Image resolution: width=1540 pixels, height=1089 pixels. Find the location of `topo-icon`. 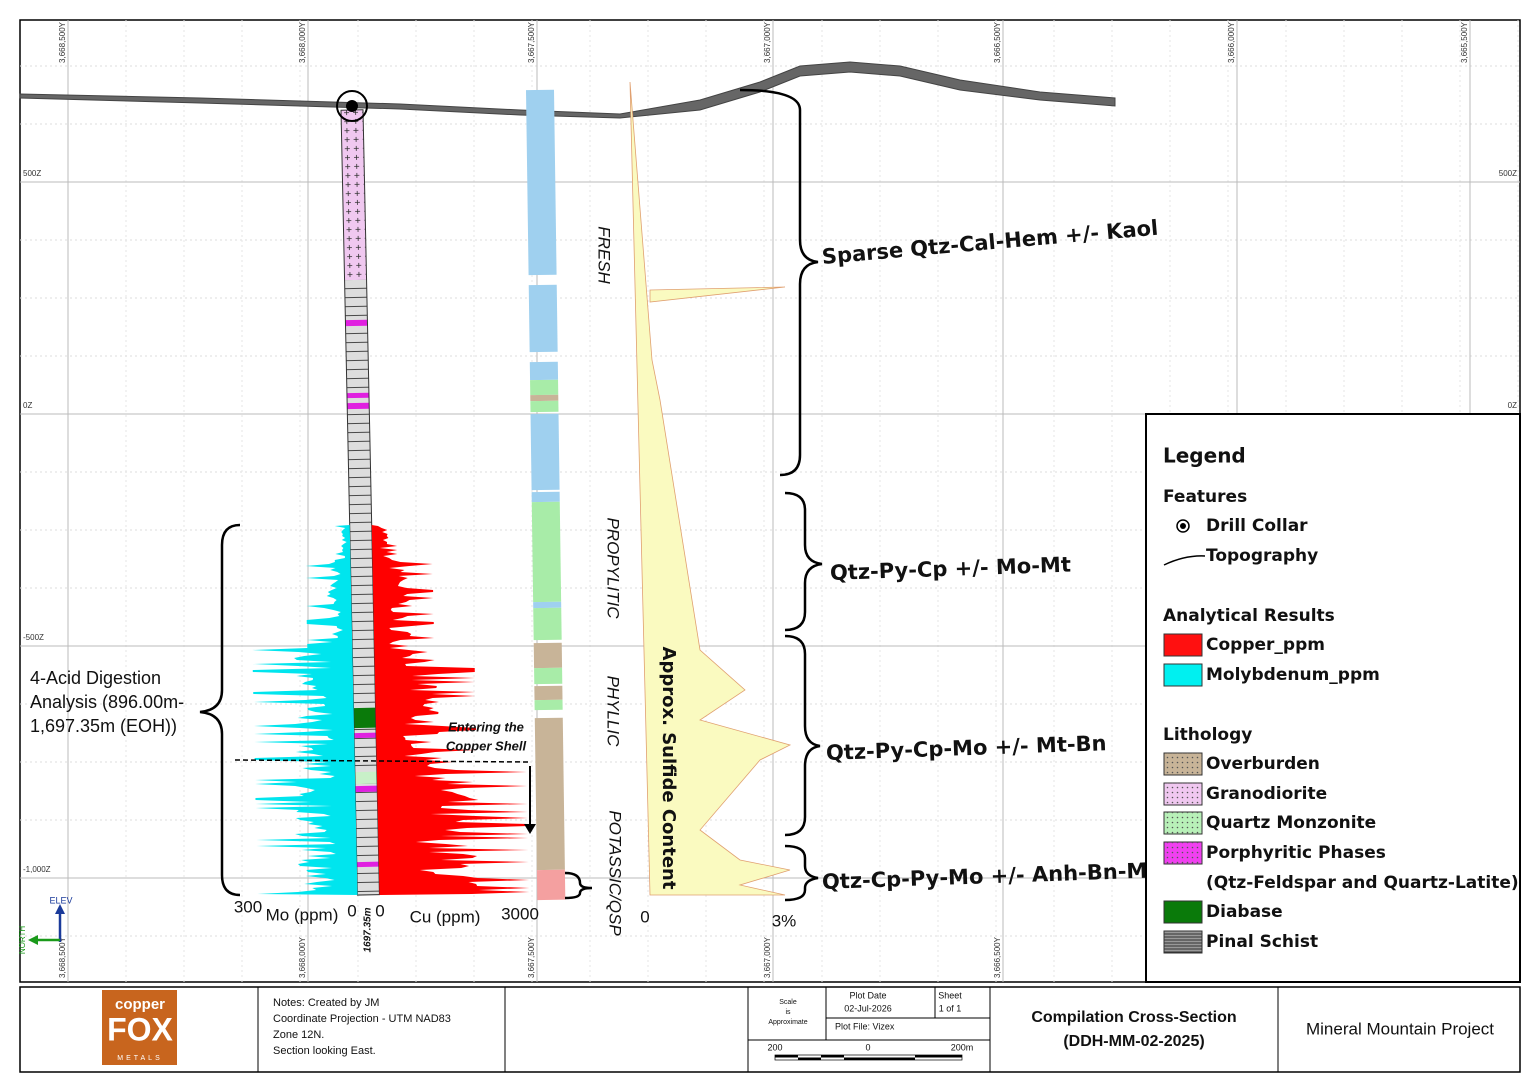

topo-icon is located at coordinates (1184, 560).